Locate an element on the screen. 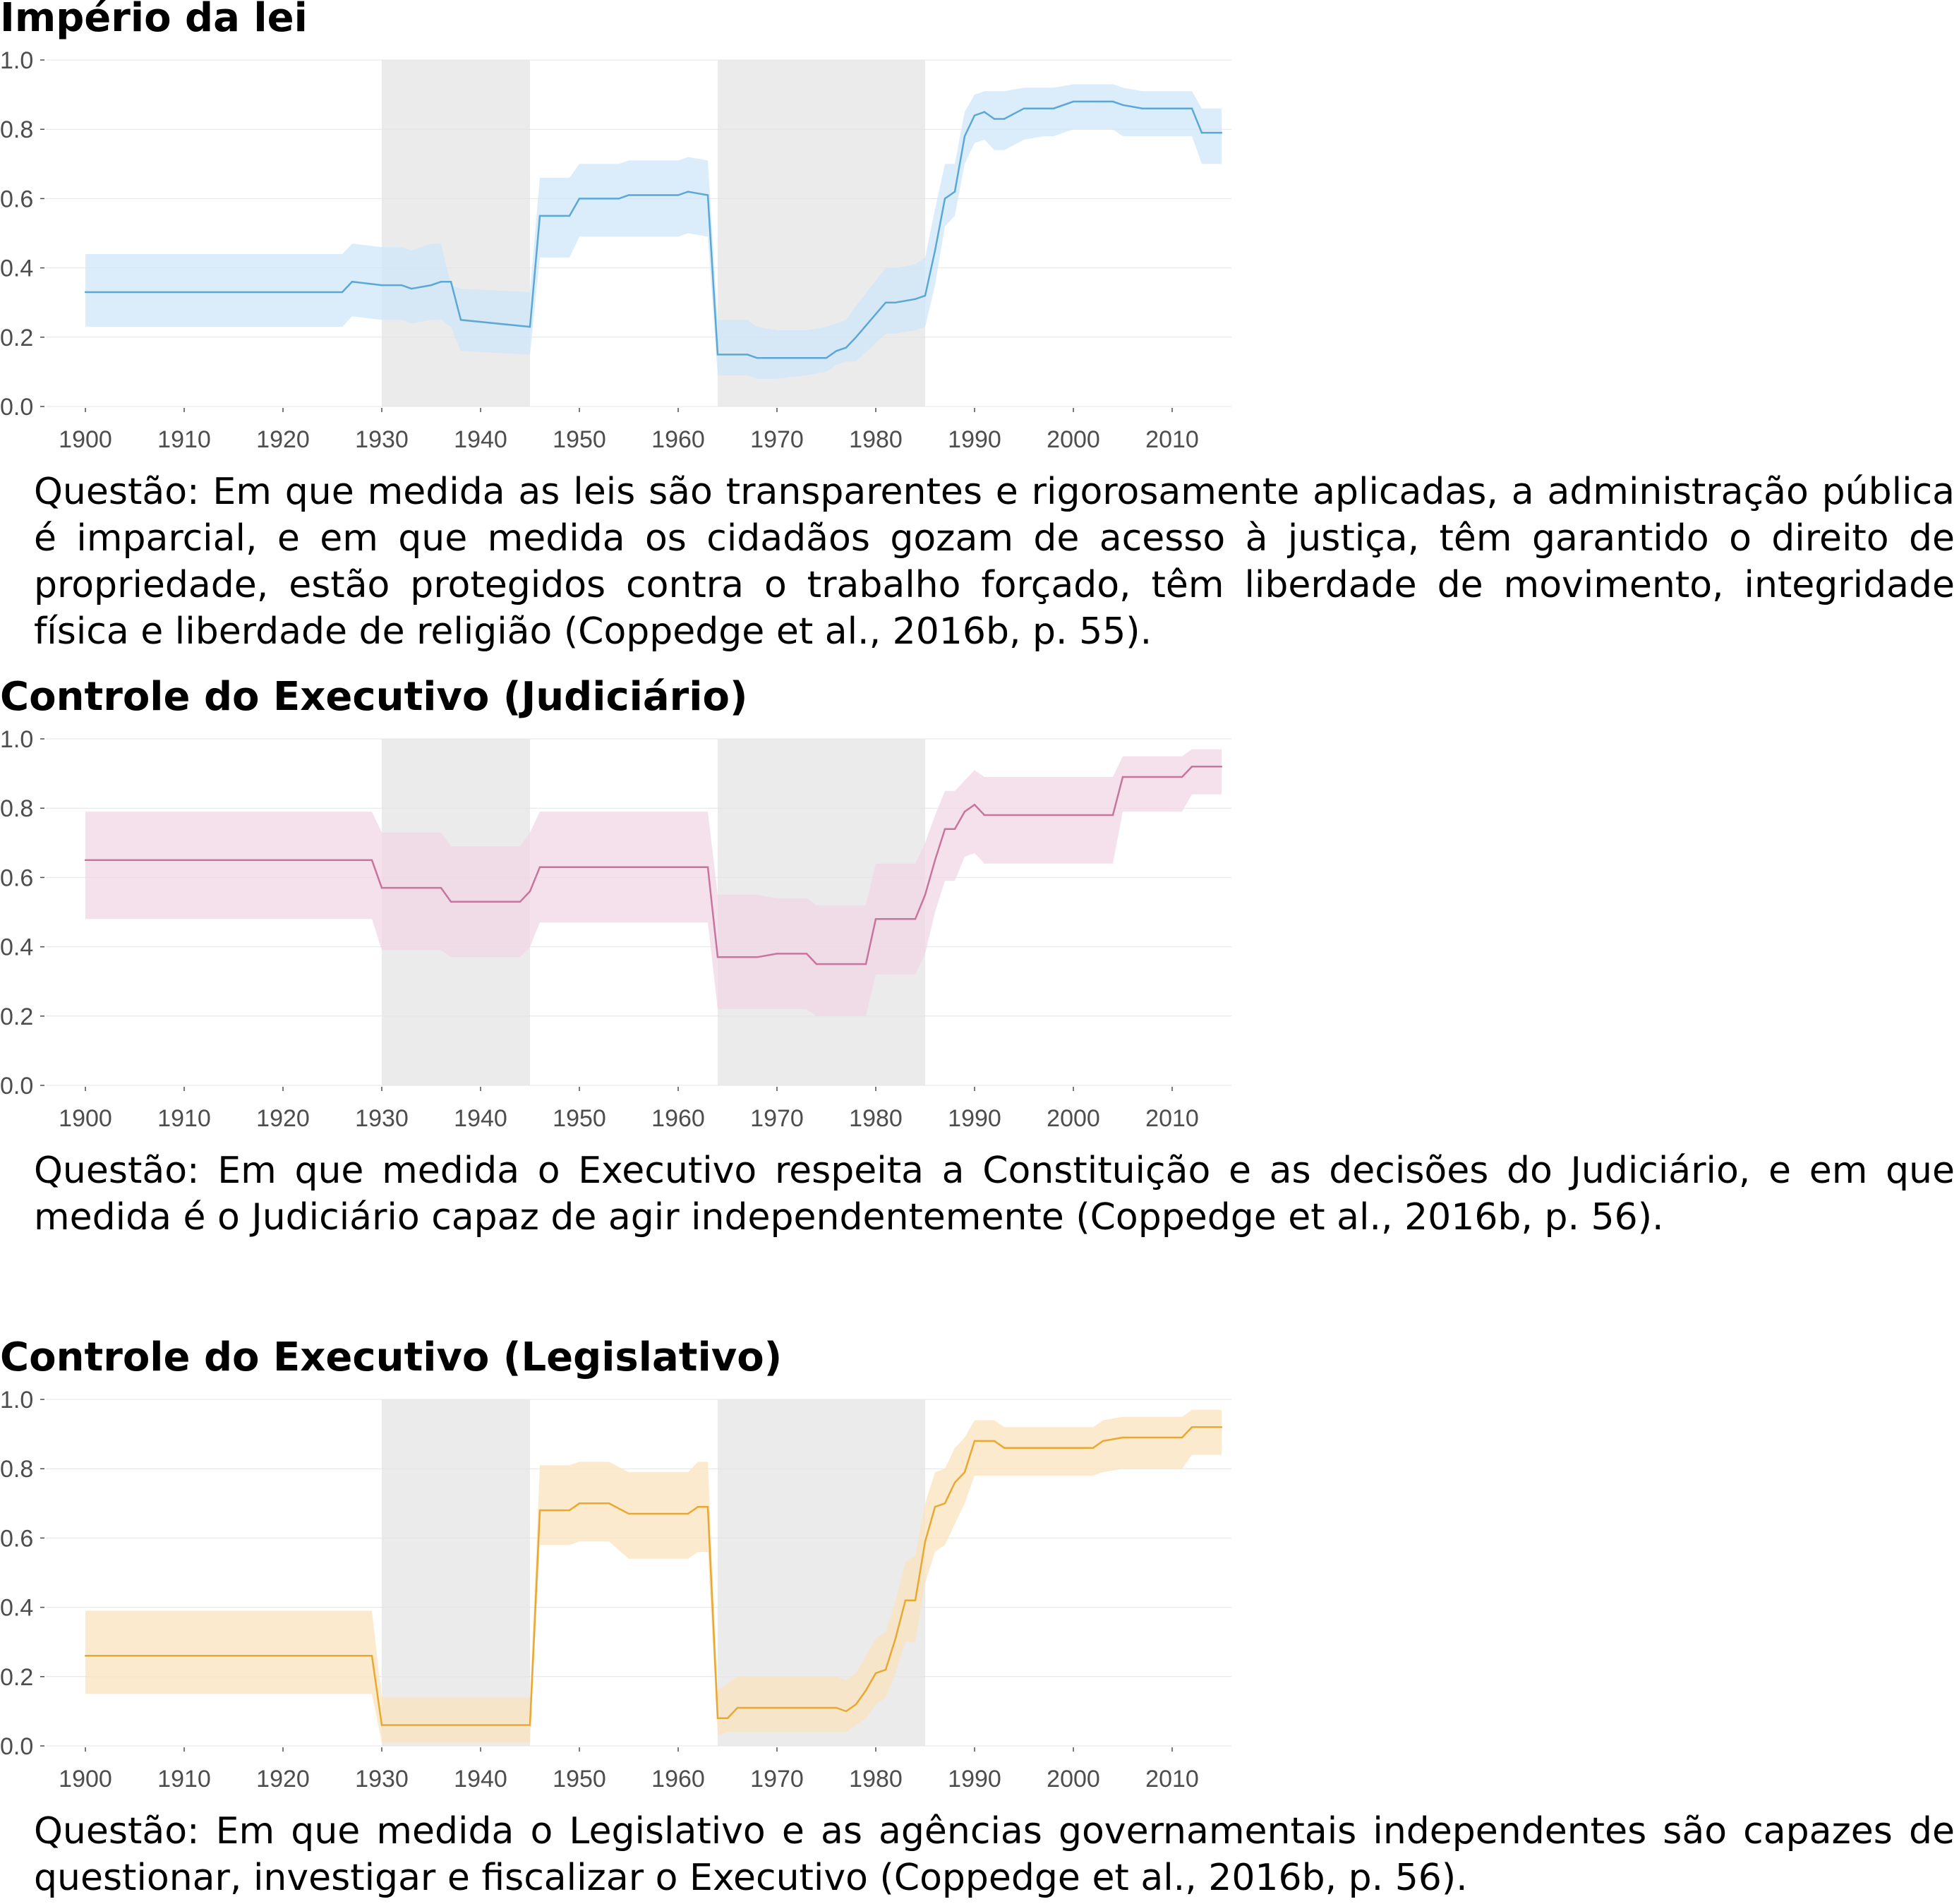 The height and width of the screenshot is (1904, 1959). y-tick-label: 0.8 is located at coordinates (16, 129).